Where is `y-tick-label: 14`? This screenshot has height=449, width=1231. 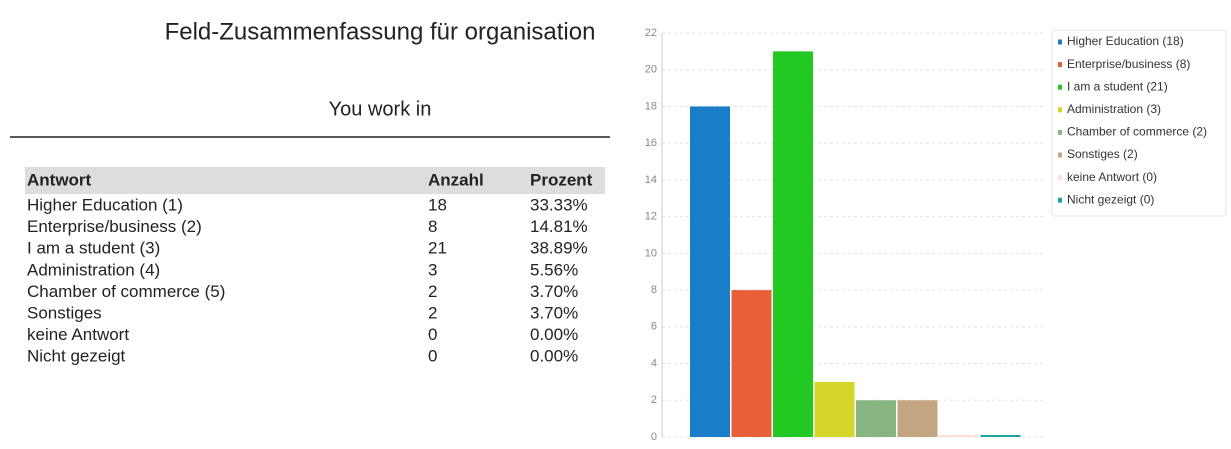
y-tick-label: 14 is located at coordinates (651, 180).